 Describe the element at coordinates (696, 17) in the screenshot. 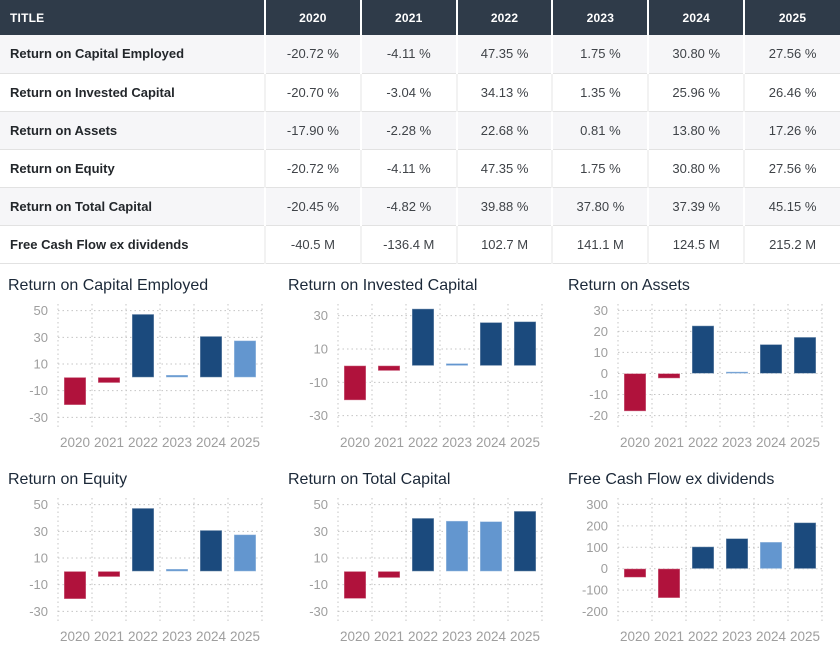

I see `year-column-header: 2024` at that location.